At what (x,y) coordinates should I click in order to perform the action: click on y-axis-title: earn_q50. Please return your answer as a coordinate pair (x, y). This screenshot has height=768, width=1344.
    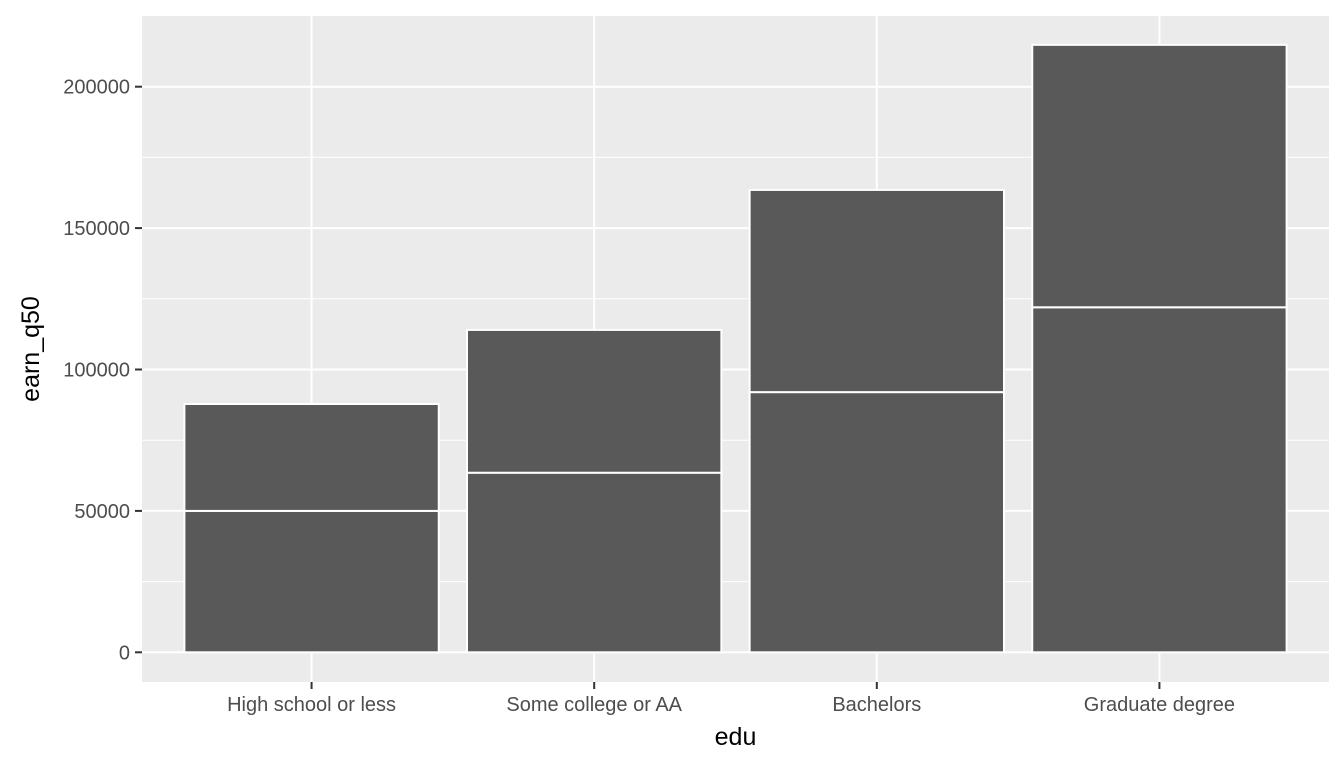
    Looking at the image, I should click on (31, 349).